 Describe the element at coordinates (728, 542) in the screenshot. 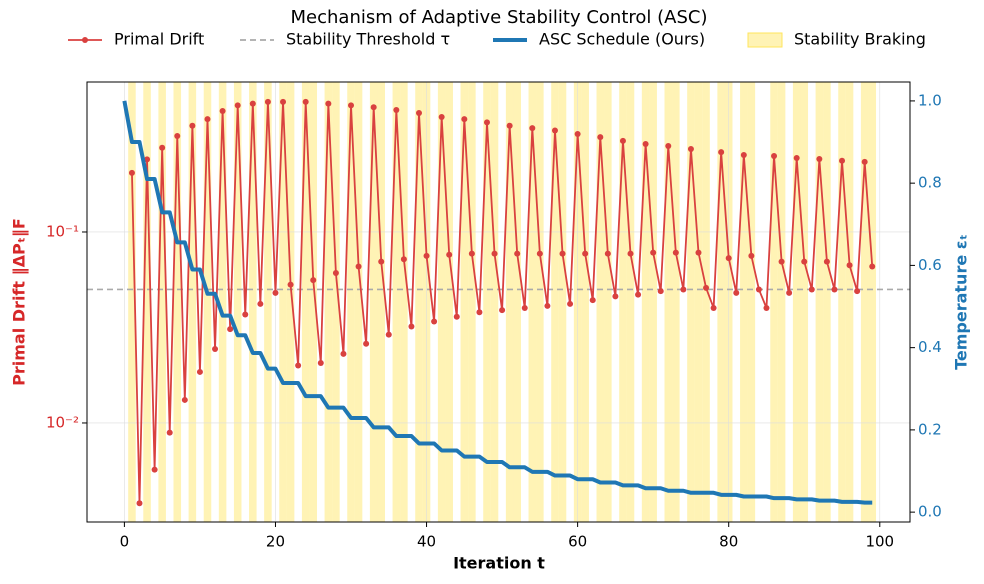

I see `x-tick-label: 80` at that location.